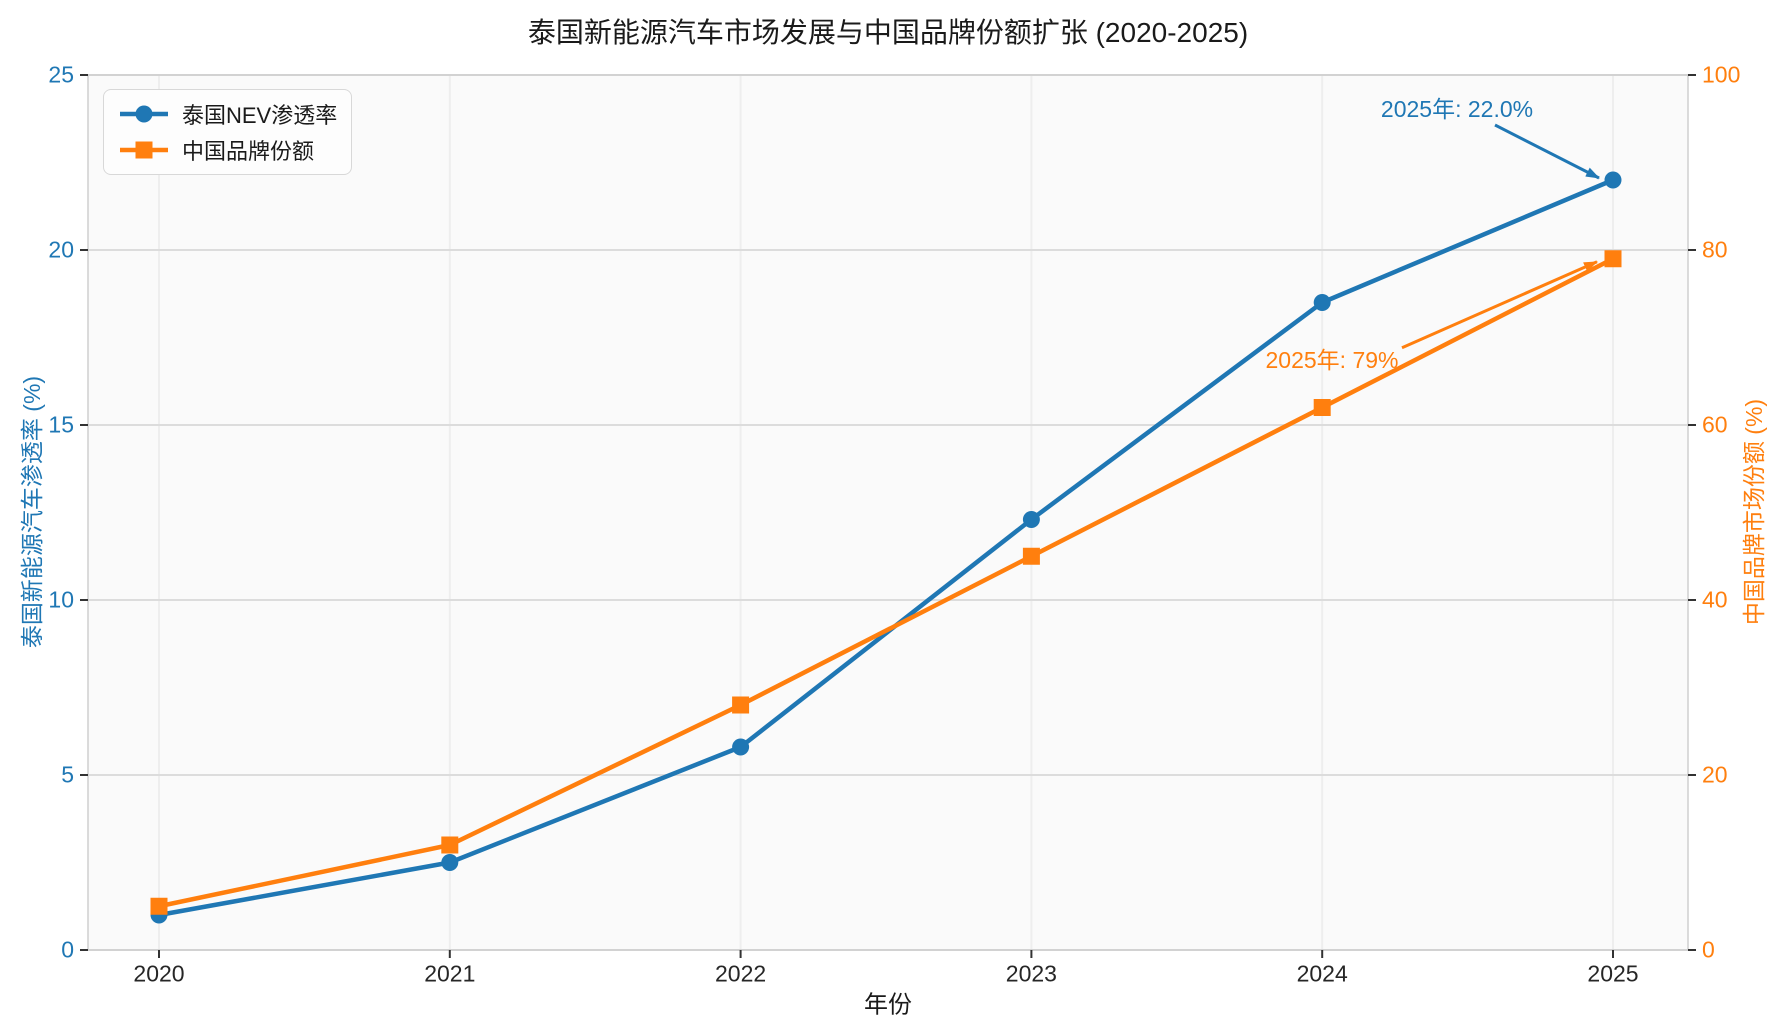 The width and height of the screenshot is (1784, 1036). Describe the element at coordinates (1613, 973) in the screenshot. I see `x-tick-label: 2025` at that location.